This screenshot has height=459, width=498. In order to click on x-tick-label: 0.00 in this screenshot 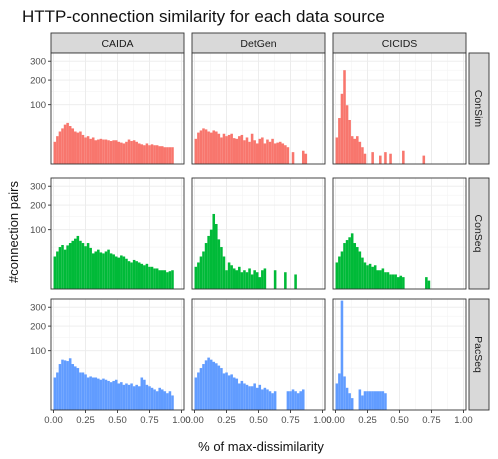, I will do `click(335, 420)`.